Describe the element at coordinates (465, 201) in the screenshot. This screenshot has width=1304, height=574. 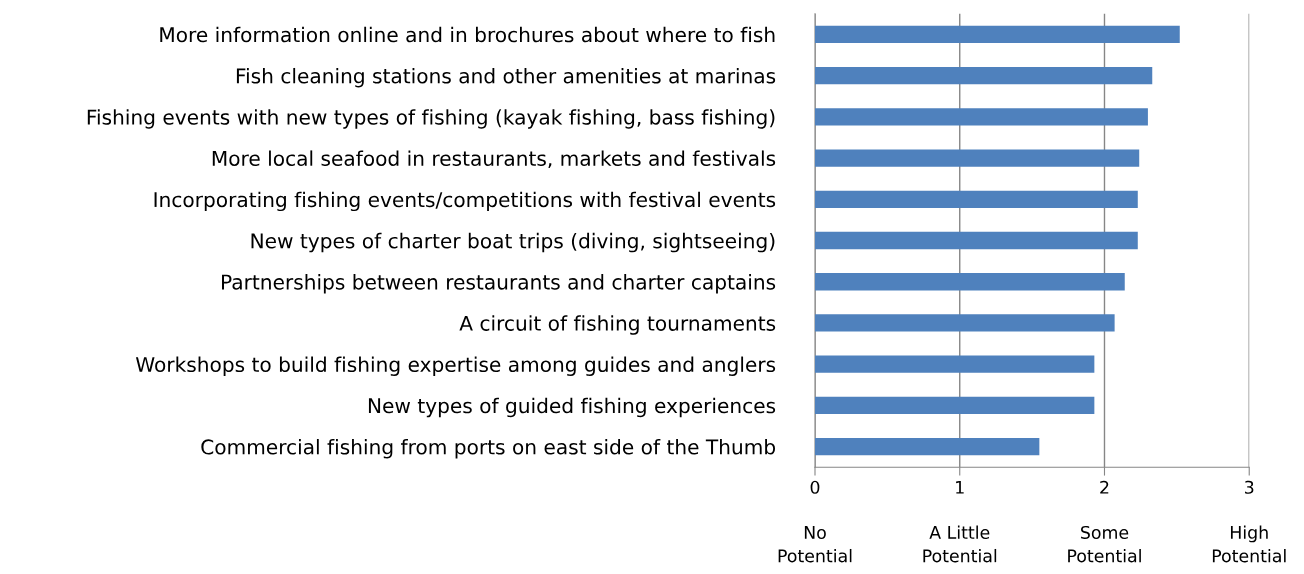
I see `y-tick-label: Incorporating fishing events/competitions with festival events` at that location.